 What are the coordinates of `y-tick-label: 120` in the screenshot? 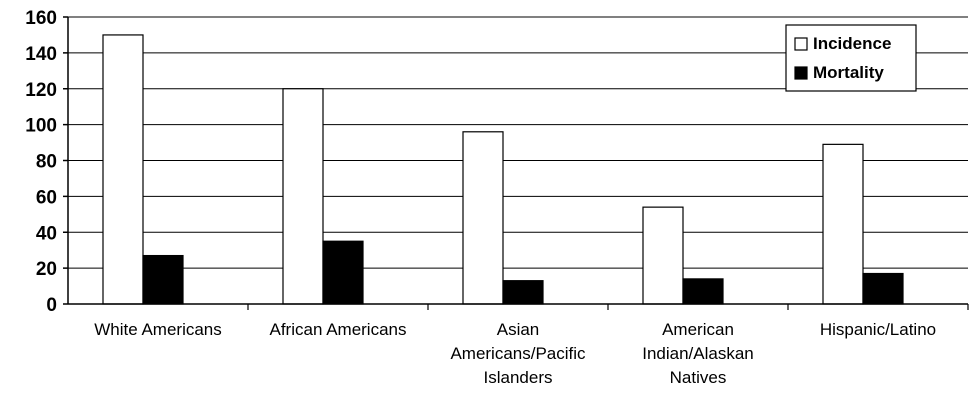 It's located at (41, 90).